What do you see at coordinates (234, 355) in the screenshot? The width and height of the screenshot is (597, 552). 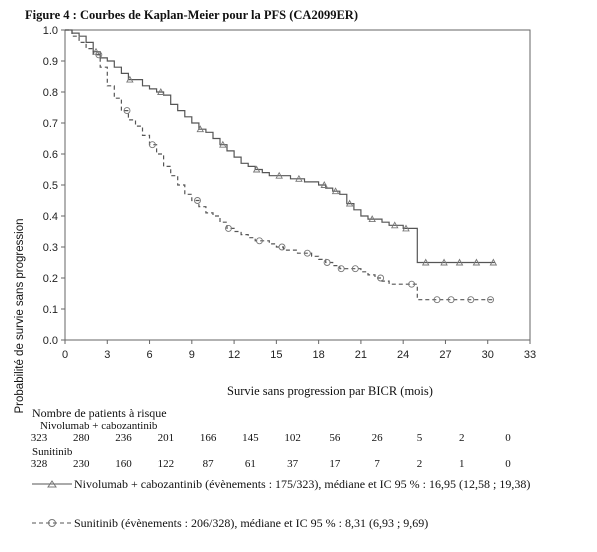 I see `x-tick-label: 12` at bounding box center [234, 355].